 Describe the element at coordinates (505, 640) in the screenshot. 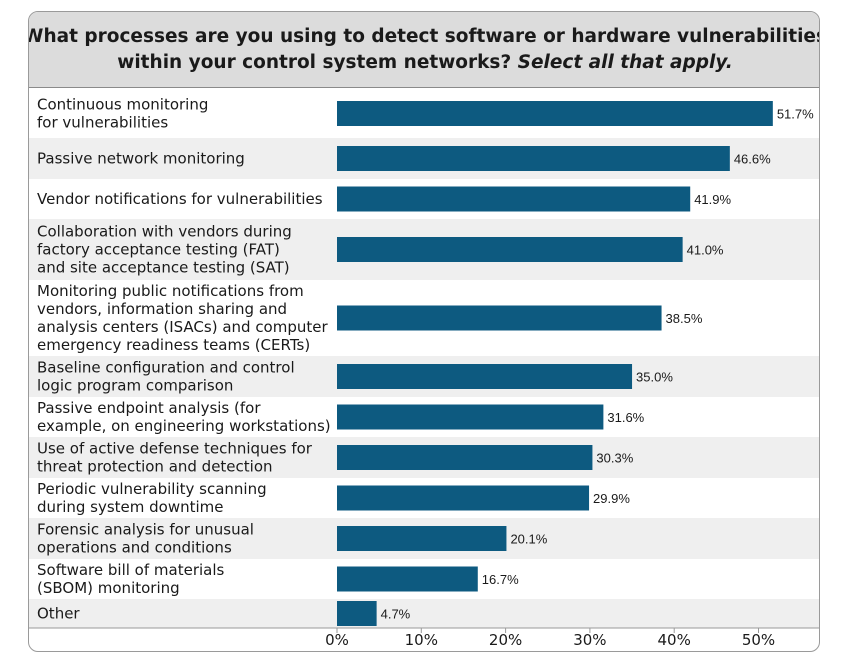

I see `x-tick-label: 20%` at that location.